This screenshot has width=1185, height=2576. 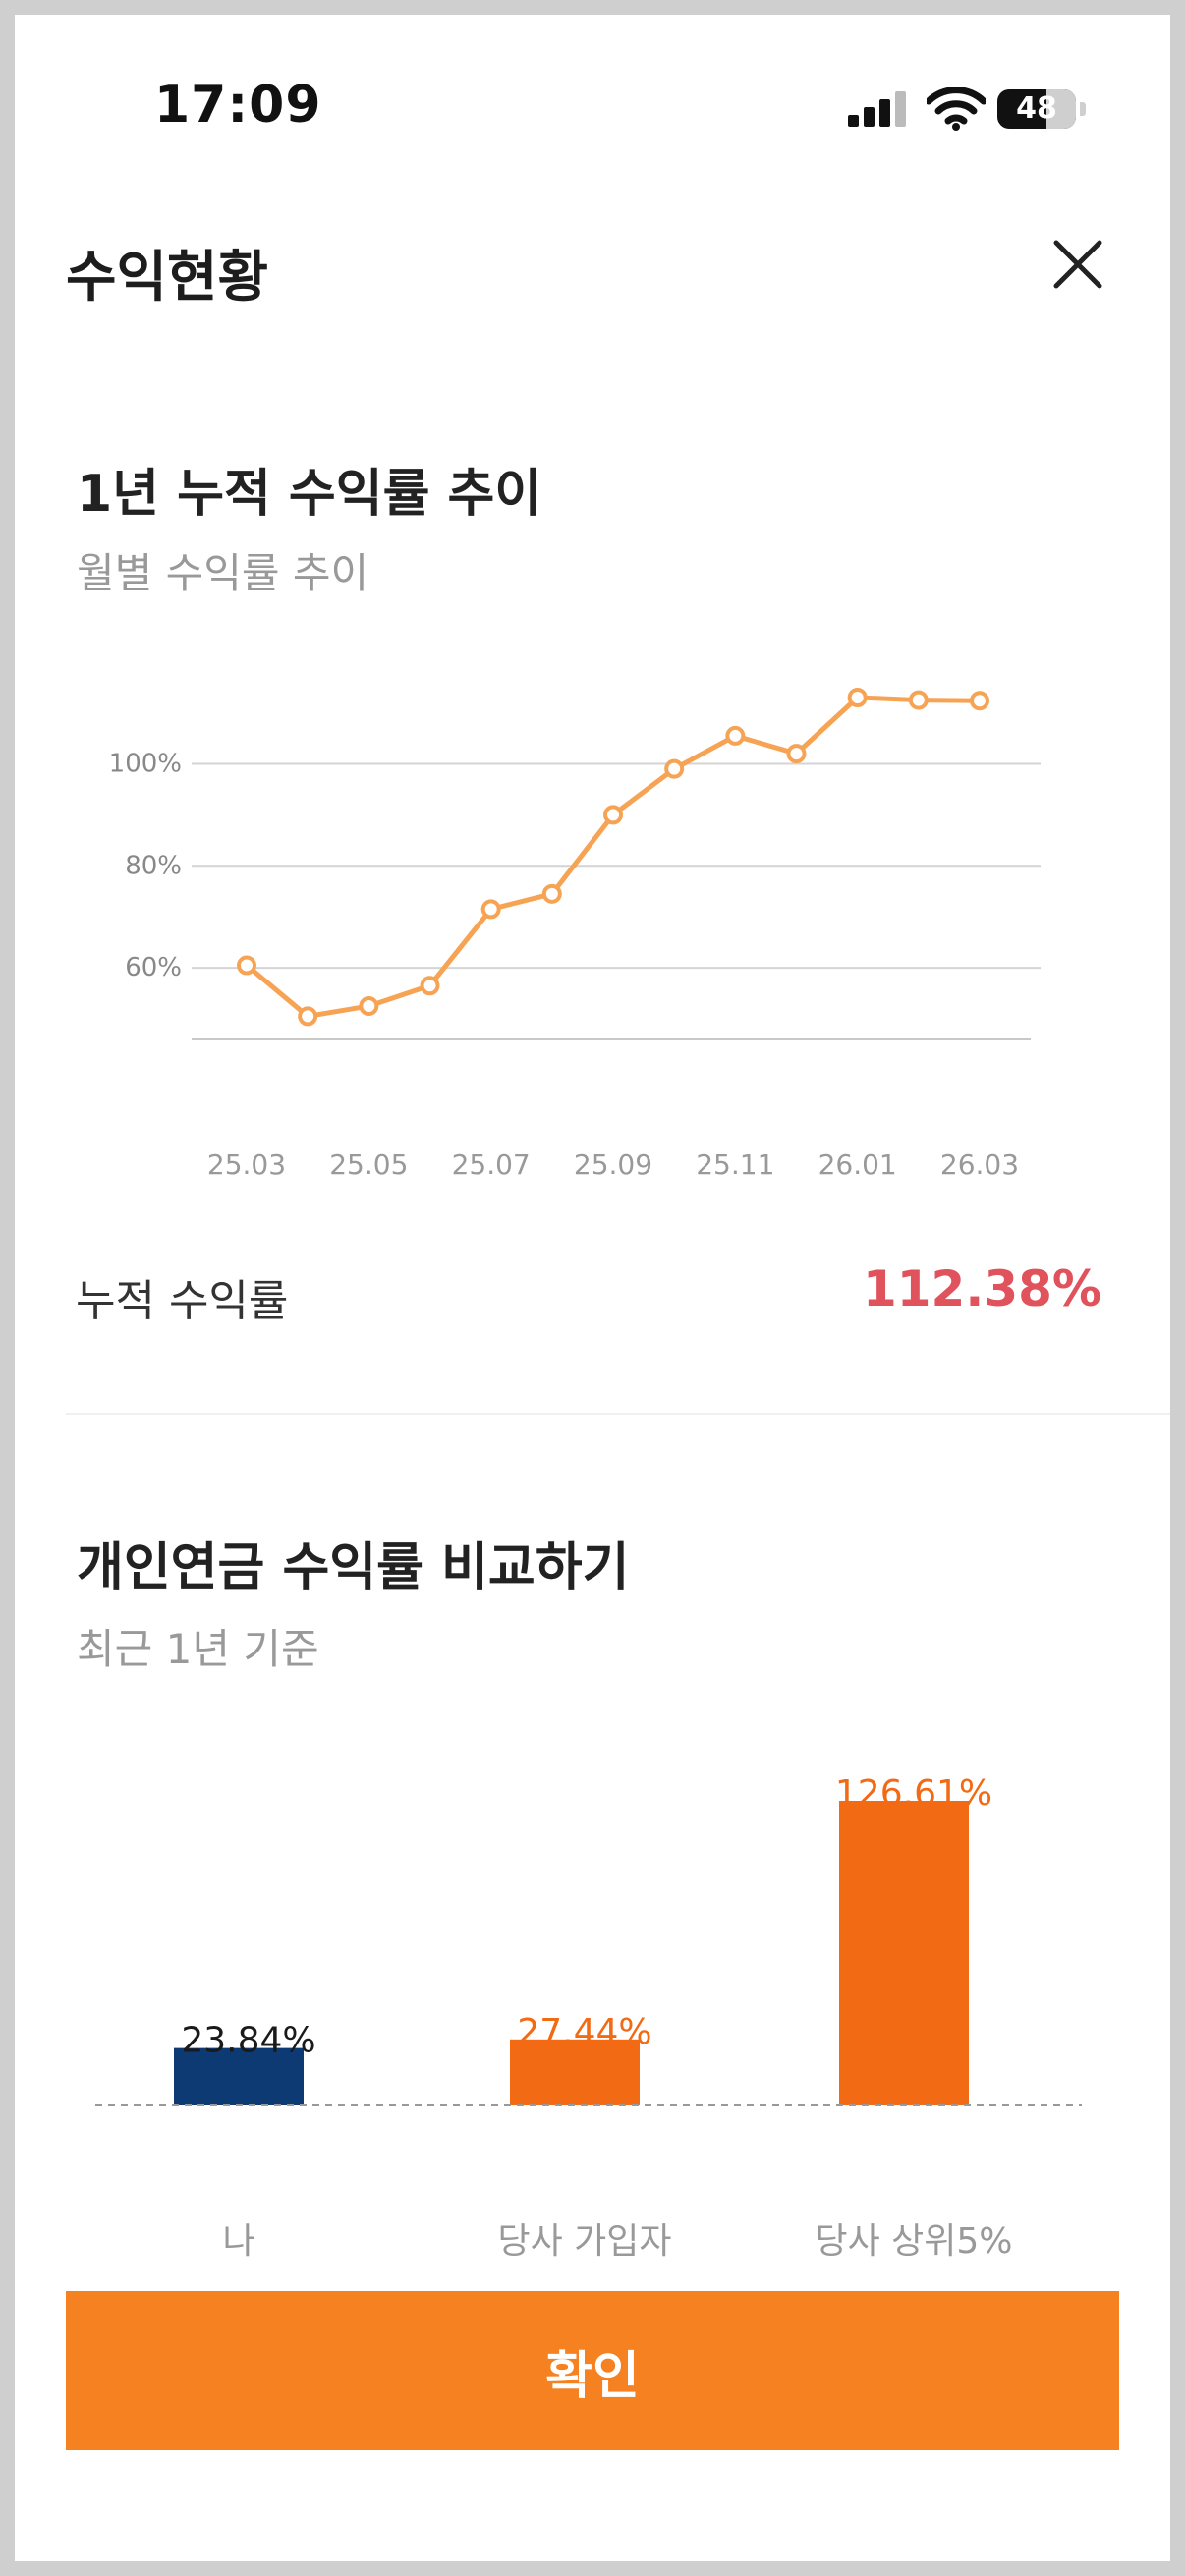 I want to click on close-button, so click(x=1077, y=264).